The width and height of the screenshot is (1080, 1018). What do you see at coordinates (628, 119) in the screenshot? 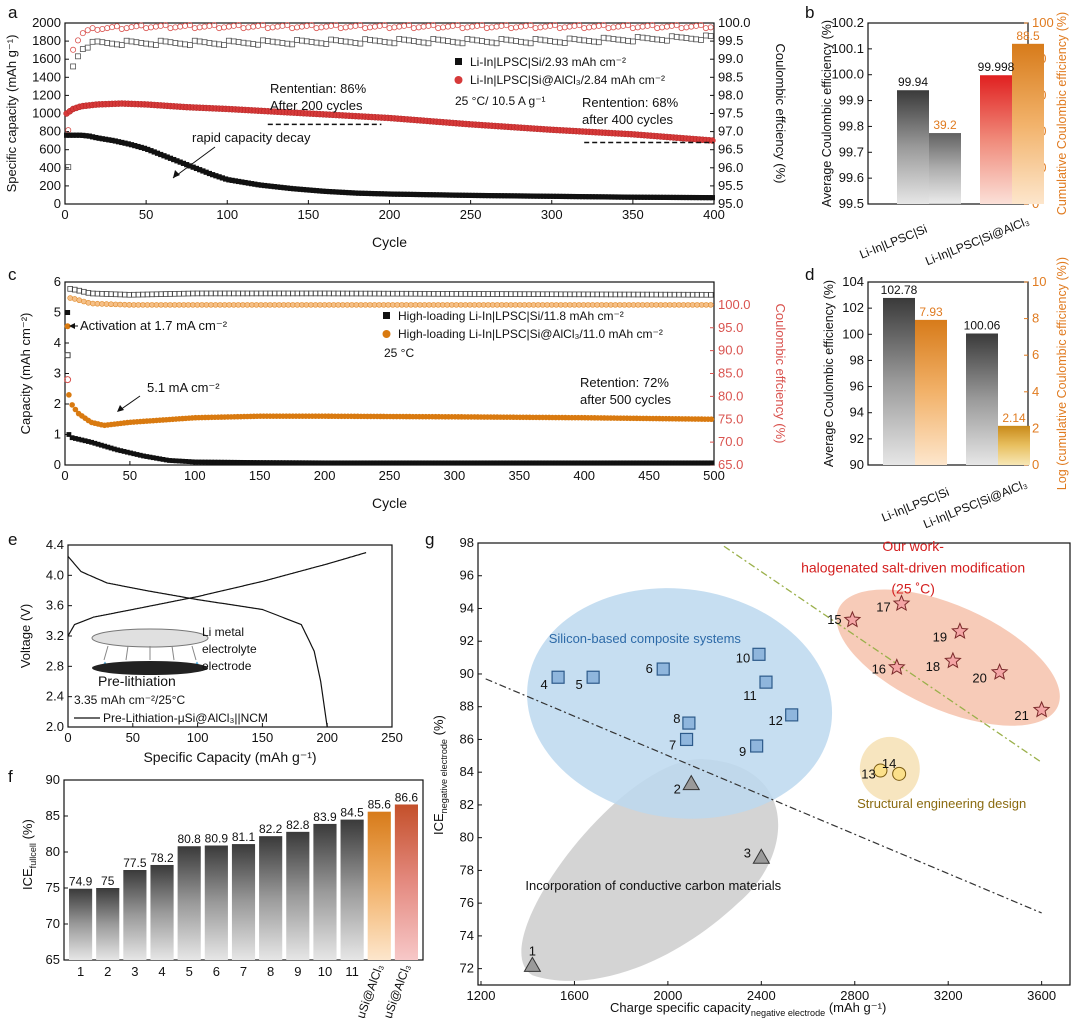
I see `annotation-after-400: after 400 cycles` at bounding box center [628, 119].